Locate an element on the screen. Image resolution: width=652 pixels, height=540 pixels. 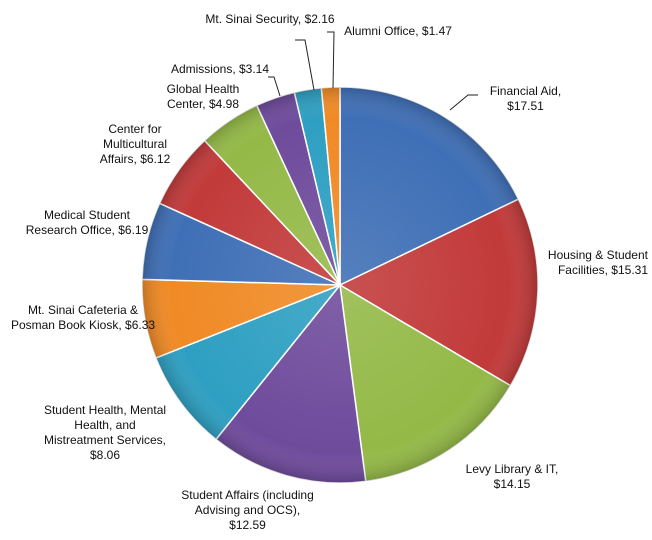
category-label: Mt. Sinai Cafeteria & Posman Book Kiosk, is located at coordinates (74, 317).